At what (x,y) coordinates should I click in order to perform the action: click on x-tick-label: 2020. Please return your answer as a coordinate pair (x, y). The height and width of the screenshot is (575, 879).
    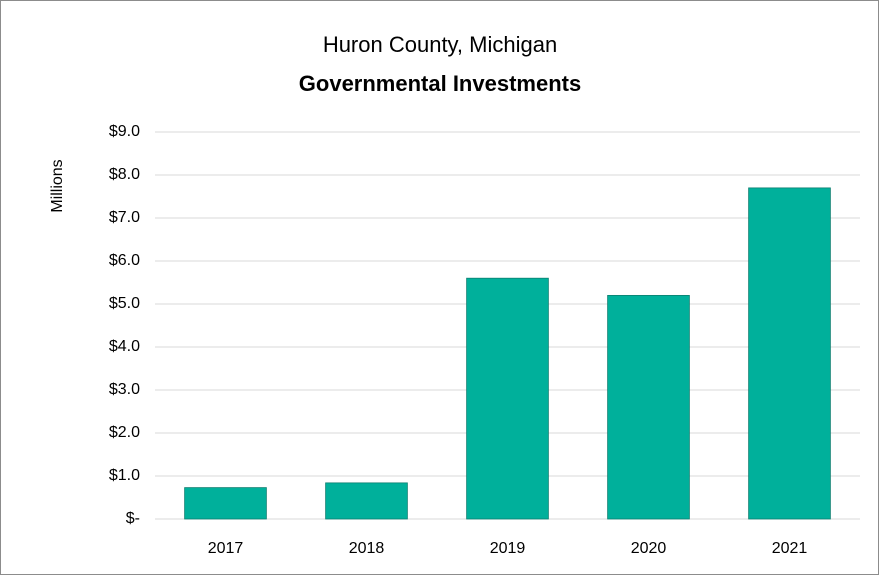
    Looking at the image, I should click on (649, 548).